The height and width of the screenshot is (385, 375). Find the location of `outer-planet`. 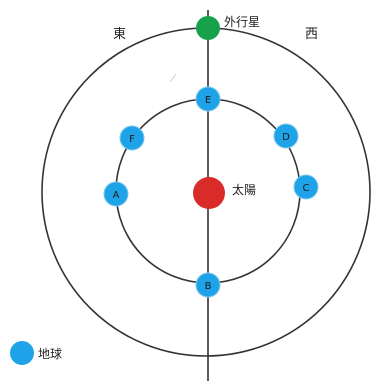

outer-planet is located at coordinates (208, 28).